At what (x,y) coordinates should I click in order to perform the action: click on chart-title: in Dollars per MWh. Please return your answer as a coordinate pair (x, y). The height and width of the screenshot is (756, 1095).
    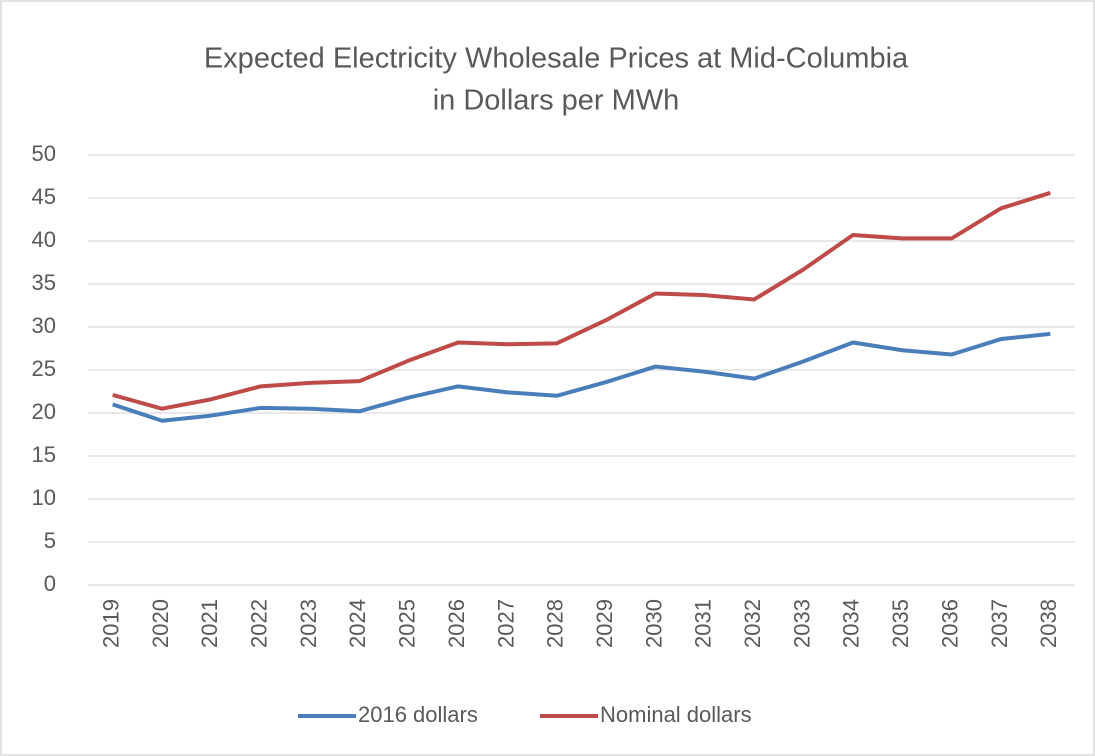
    Looking at the image, I should click on (556, 101).